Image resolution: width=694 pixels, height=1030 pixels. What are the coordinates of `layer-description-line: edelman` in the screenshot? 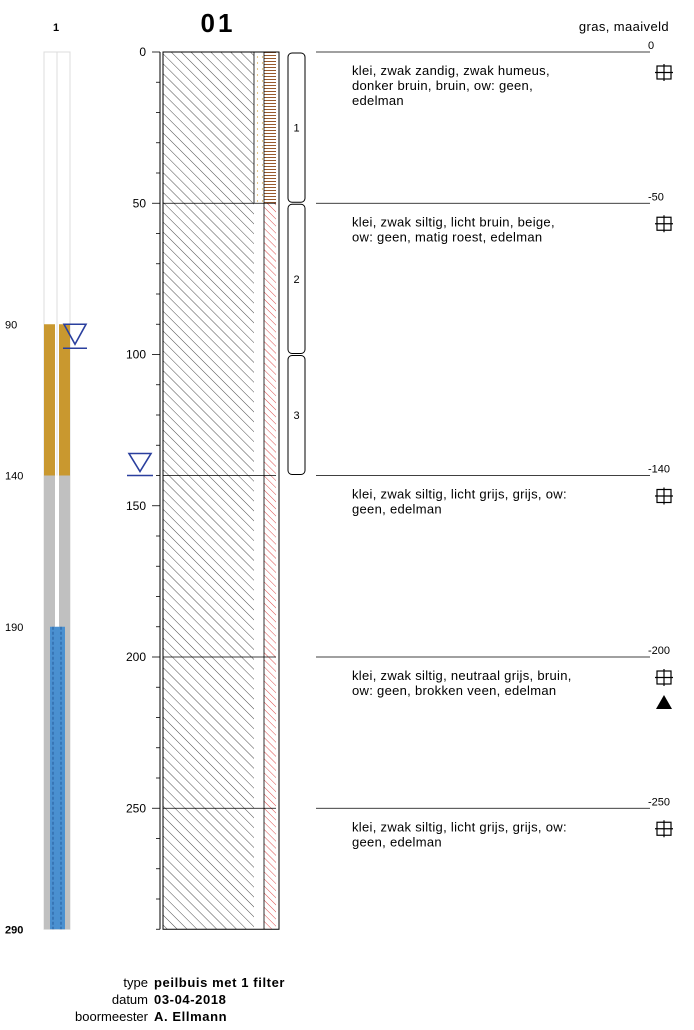 It's located at (378, 100).